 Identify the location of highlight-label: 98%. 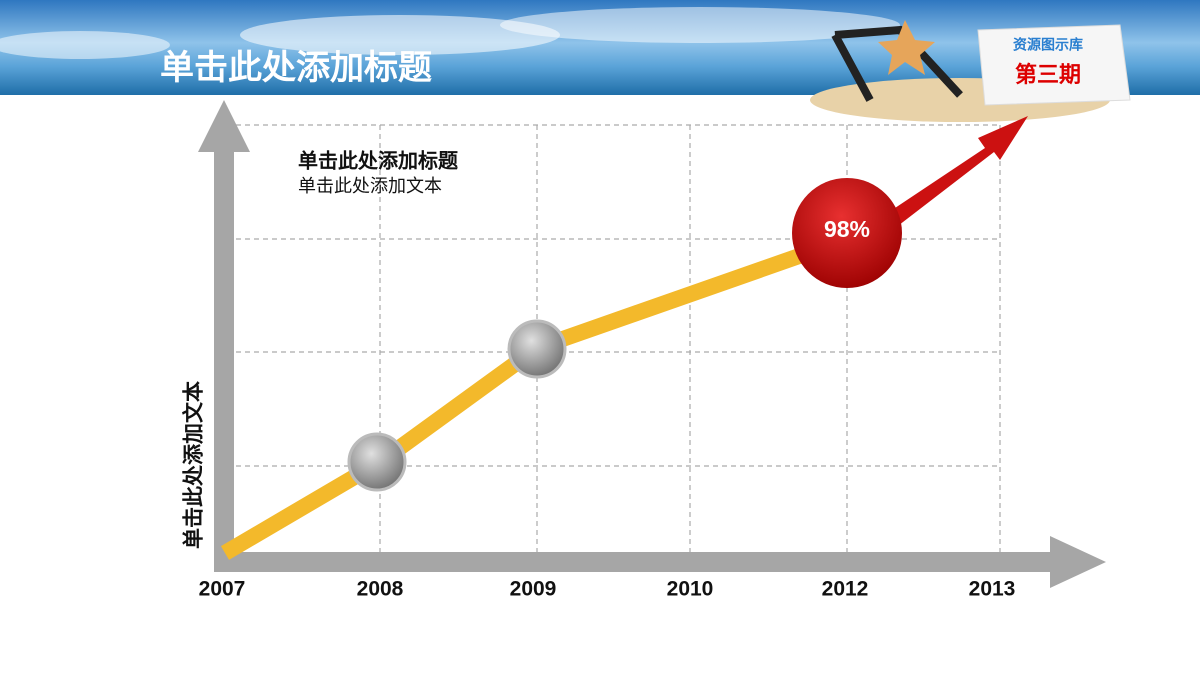
(847, 229).